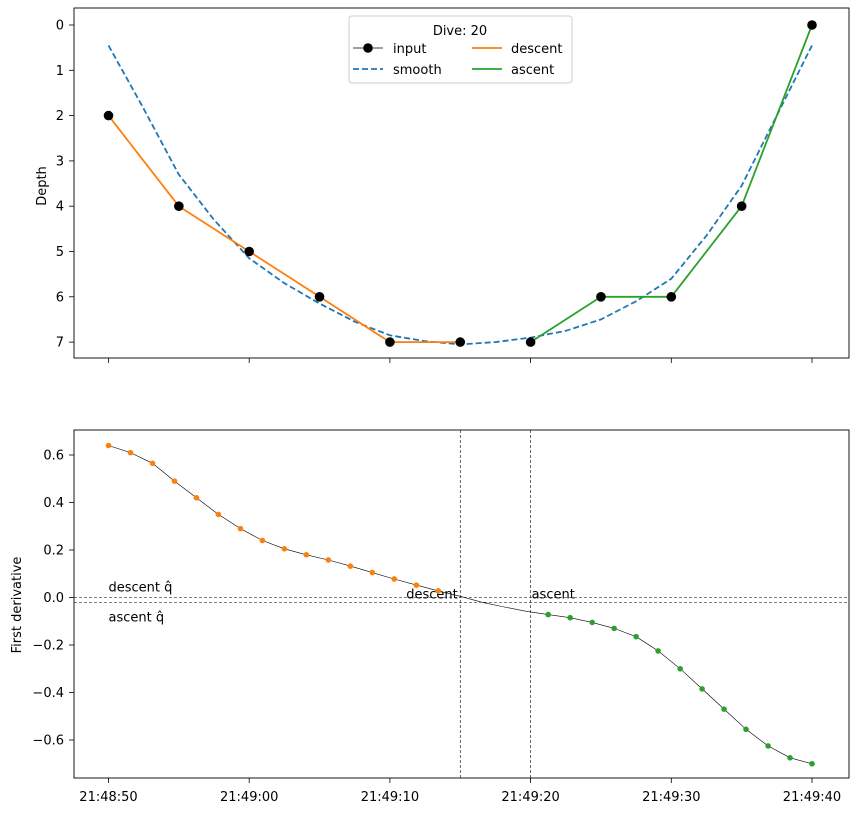 The image size is (857, 813). Describe the element at coordinates (53, 551) in the screenshot. I see `derivative-y-tick-label: 0.2` at that location.